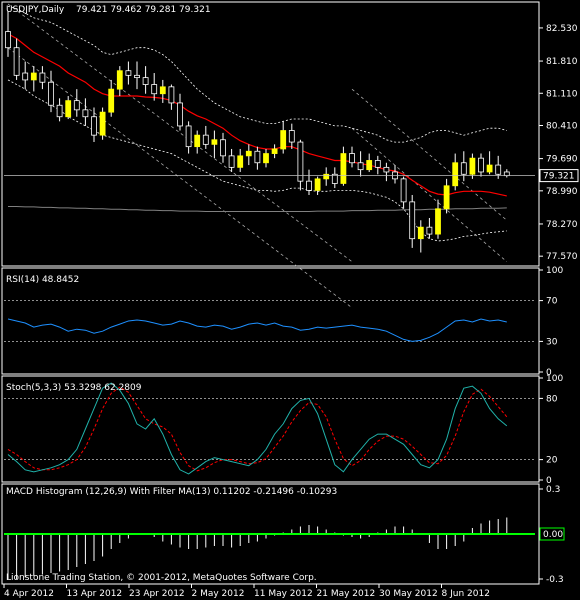  I want to click on price-axis-label: 78.990, so click(562, 192).